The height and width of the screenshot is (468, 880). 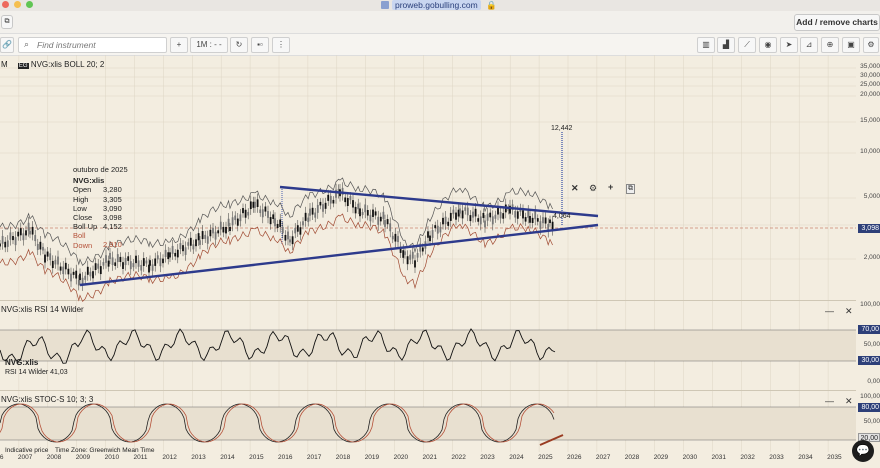 What do you see at coordinates (871, 45) in the screenshot?
I see `settings-icon: ⚙` at bounding box center [871, 45].